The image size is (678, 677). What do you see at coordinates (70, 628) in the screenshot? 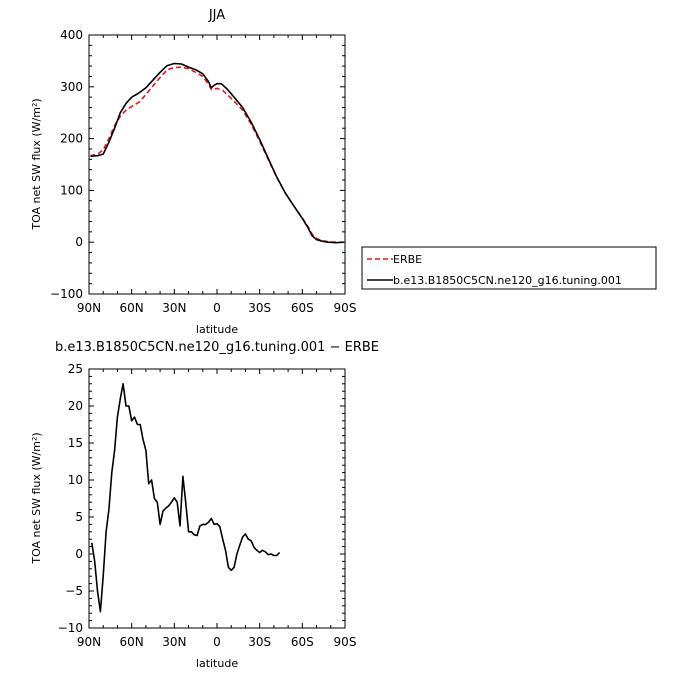
I see `y-tick-label: −10` at bounding box center [70, 628].